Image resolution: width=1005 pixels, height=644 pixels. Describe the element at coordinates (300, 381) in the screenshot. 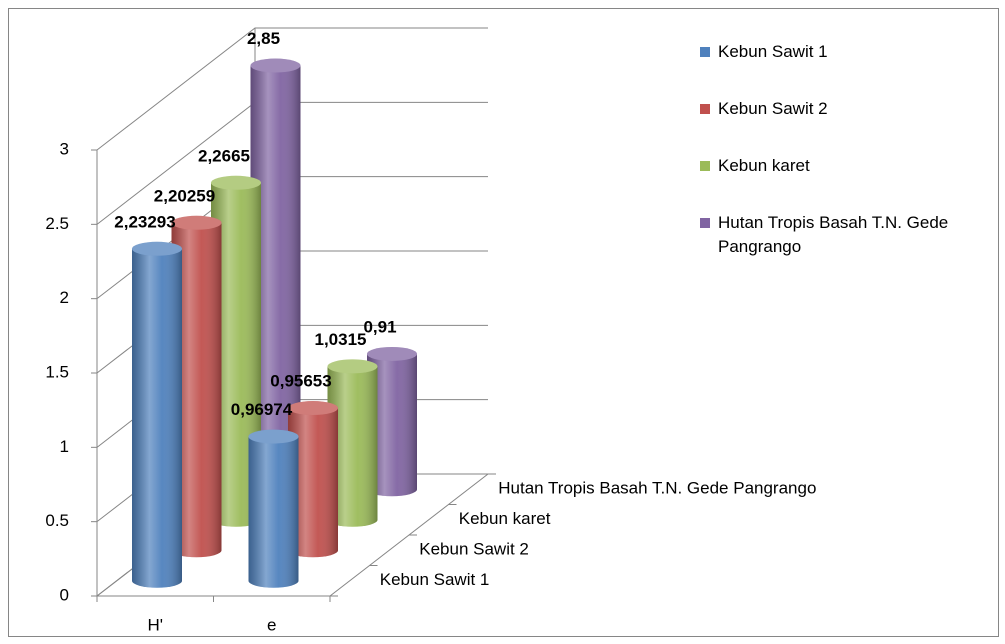

I see `data-label: 0,95653` at that location.